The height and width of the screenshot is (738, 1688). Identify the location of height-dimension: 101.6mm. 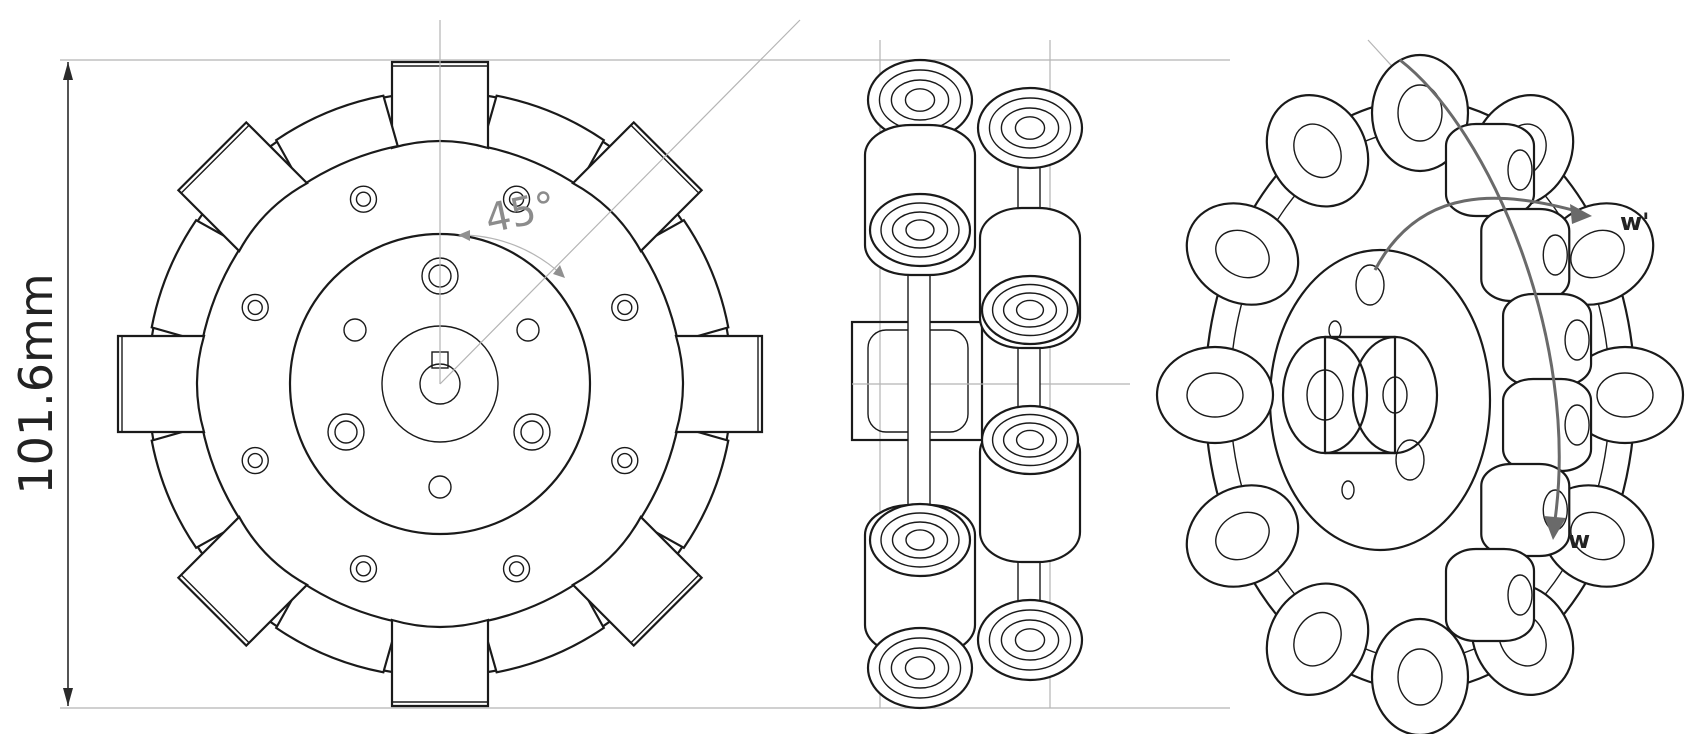
(41, 384).